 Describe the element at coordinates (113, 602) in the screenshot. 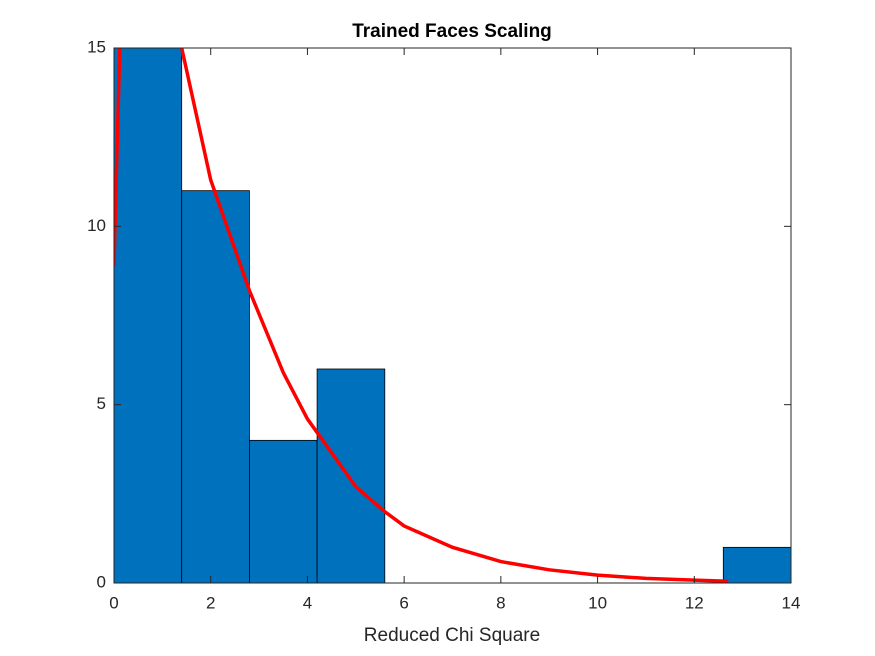

I see `x-tick-label: 0` at that location.